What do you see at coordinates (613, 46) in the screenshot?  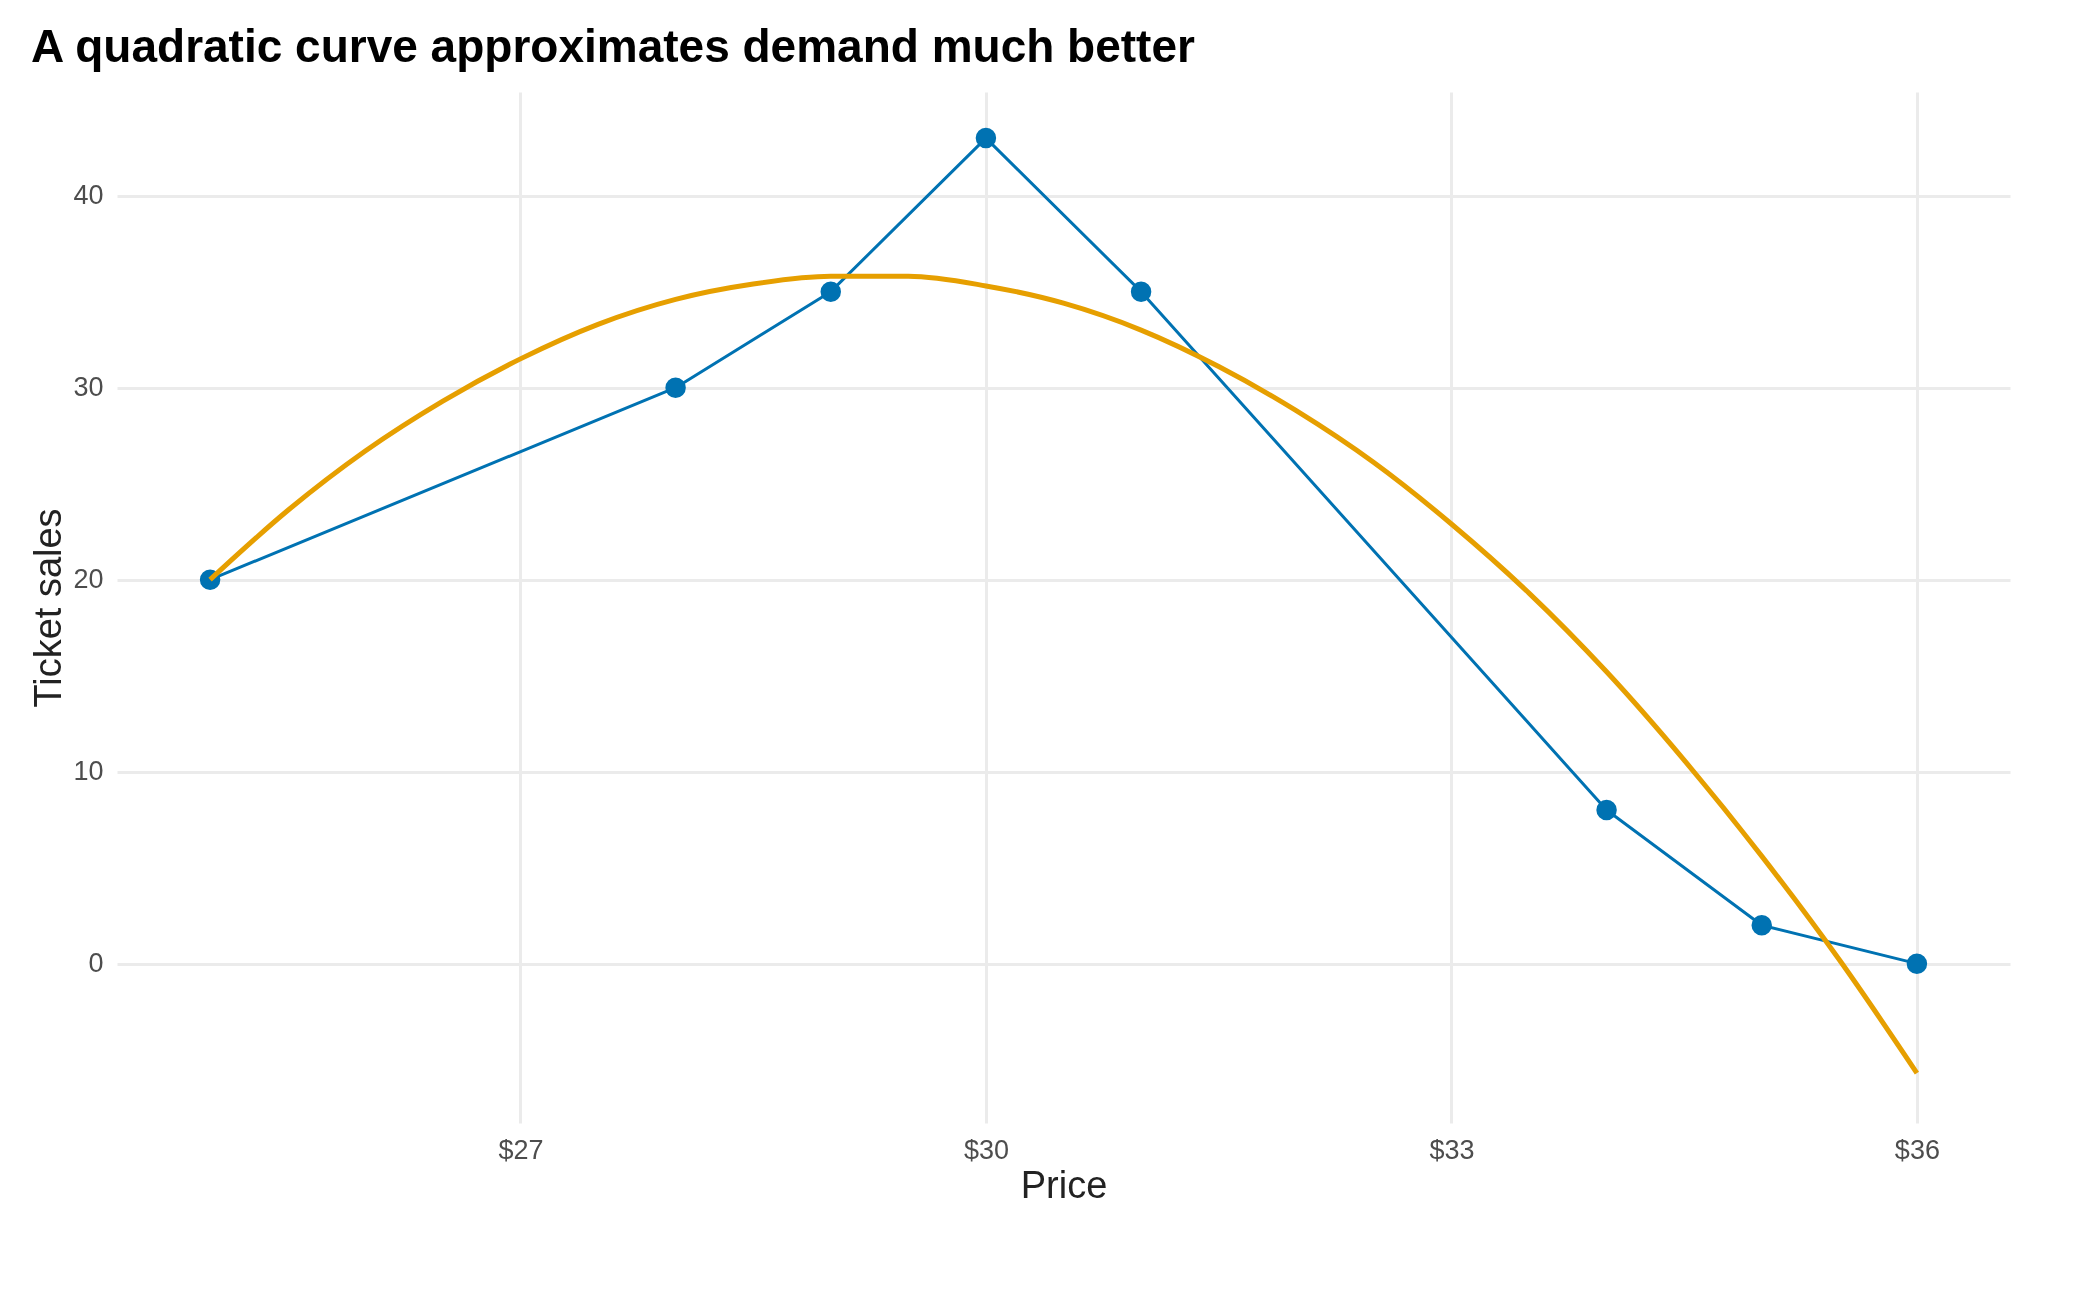 I see `chart-title: A quadratic curve approximates demand much better` at bounding box center [613, 46].